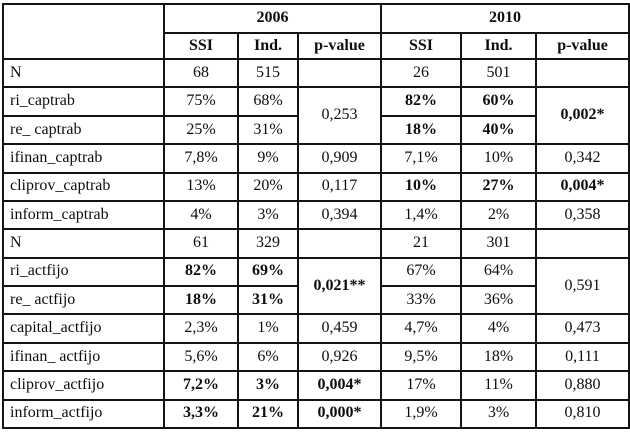  Describe the element at coordinates (83, 130) in the screenshot. I see `row-label-cell: re_ captrab` at that location.